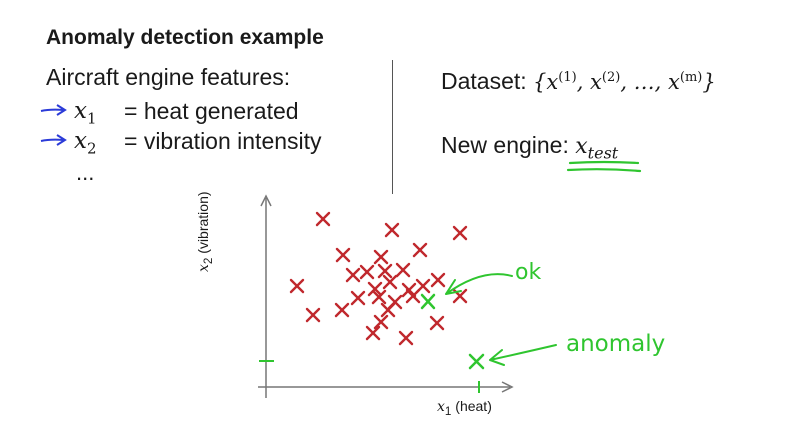  I want to click on x-axis-label: x1 (heat), so click(464, 408).